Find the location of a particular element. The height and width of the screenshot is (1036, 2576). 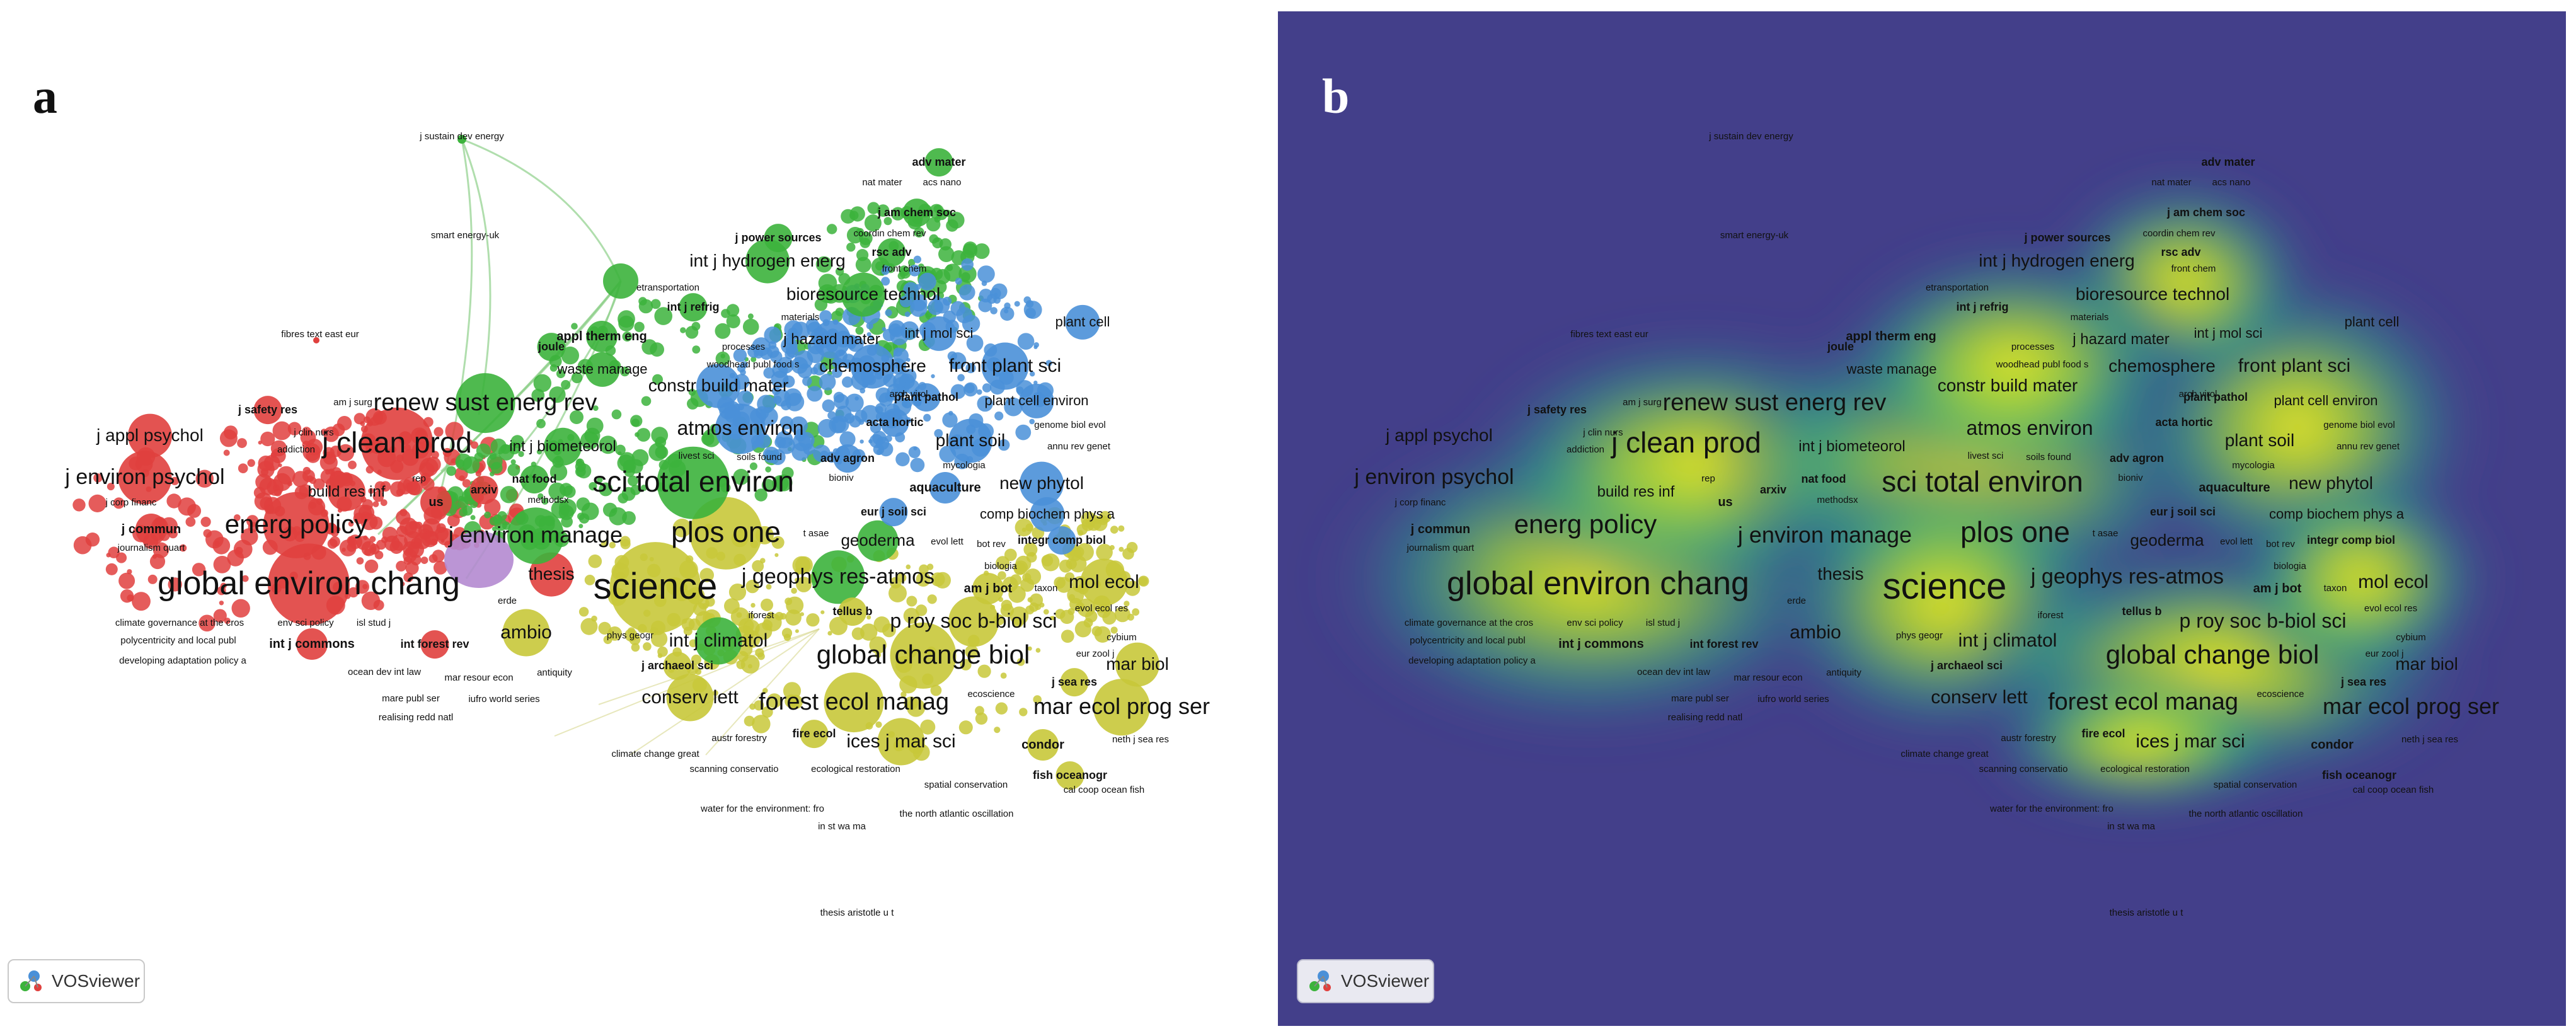

journal-label-small: processes is located at coordinates (2032, 347).